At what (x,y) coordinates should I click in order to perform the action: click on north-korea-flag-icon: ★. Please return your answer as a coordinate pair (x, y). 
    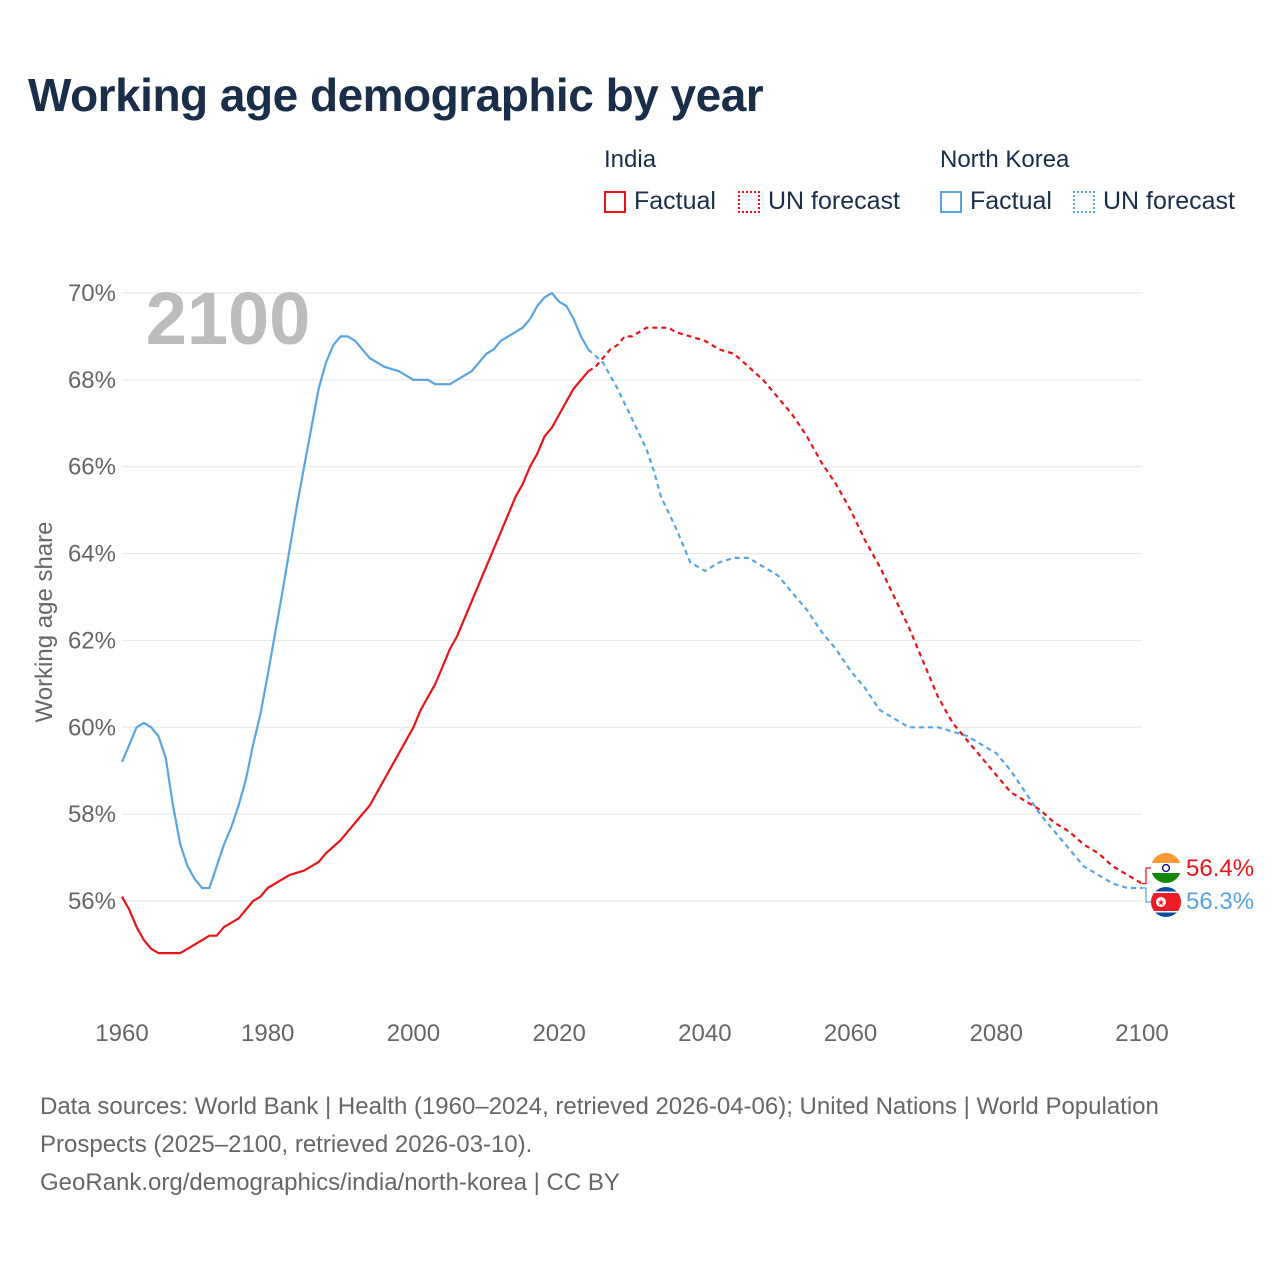
    Looking at the image, I should click on (1166, 902).